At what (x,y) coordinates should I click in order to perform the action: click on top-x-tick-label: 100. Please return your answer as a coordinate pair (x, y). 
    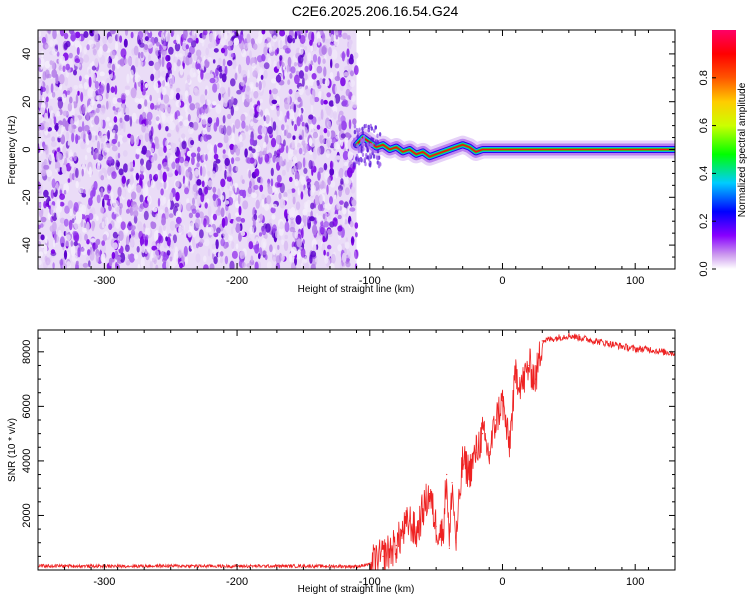
    Looking at the image, I should click on (635, 281).